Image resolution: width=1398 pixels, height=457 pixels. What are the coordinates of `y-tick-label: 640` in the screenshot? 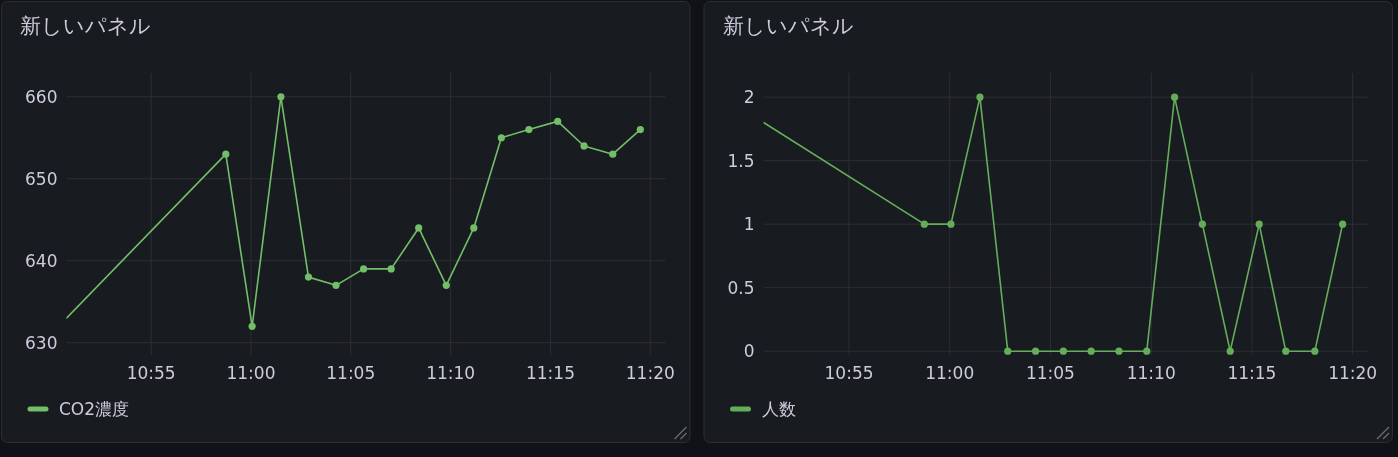 It's located at (41, 260).